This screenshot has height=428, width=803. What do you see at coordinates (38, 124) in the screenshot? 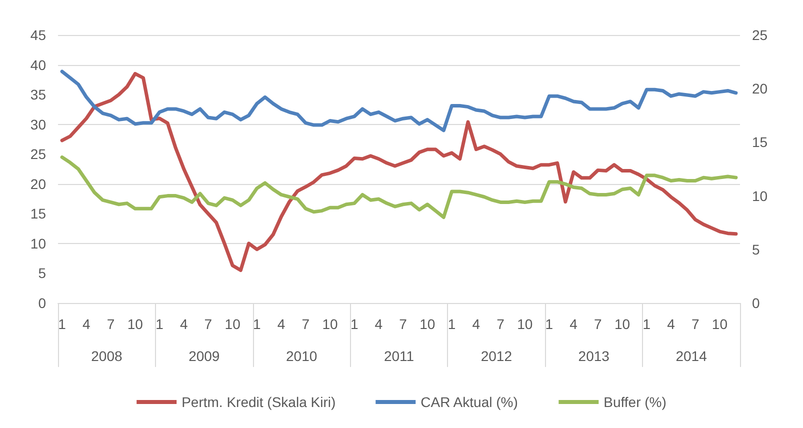
I see `y-tick-label: 30` at bounding box center [38, 124].